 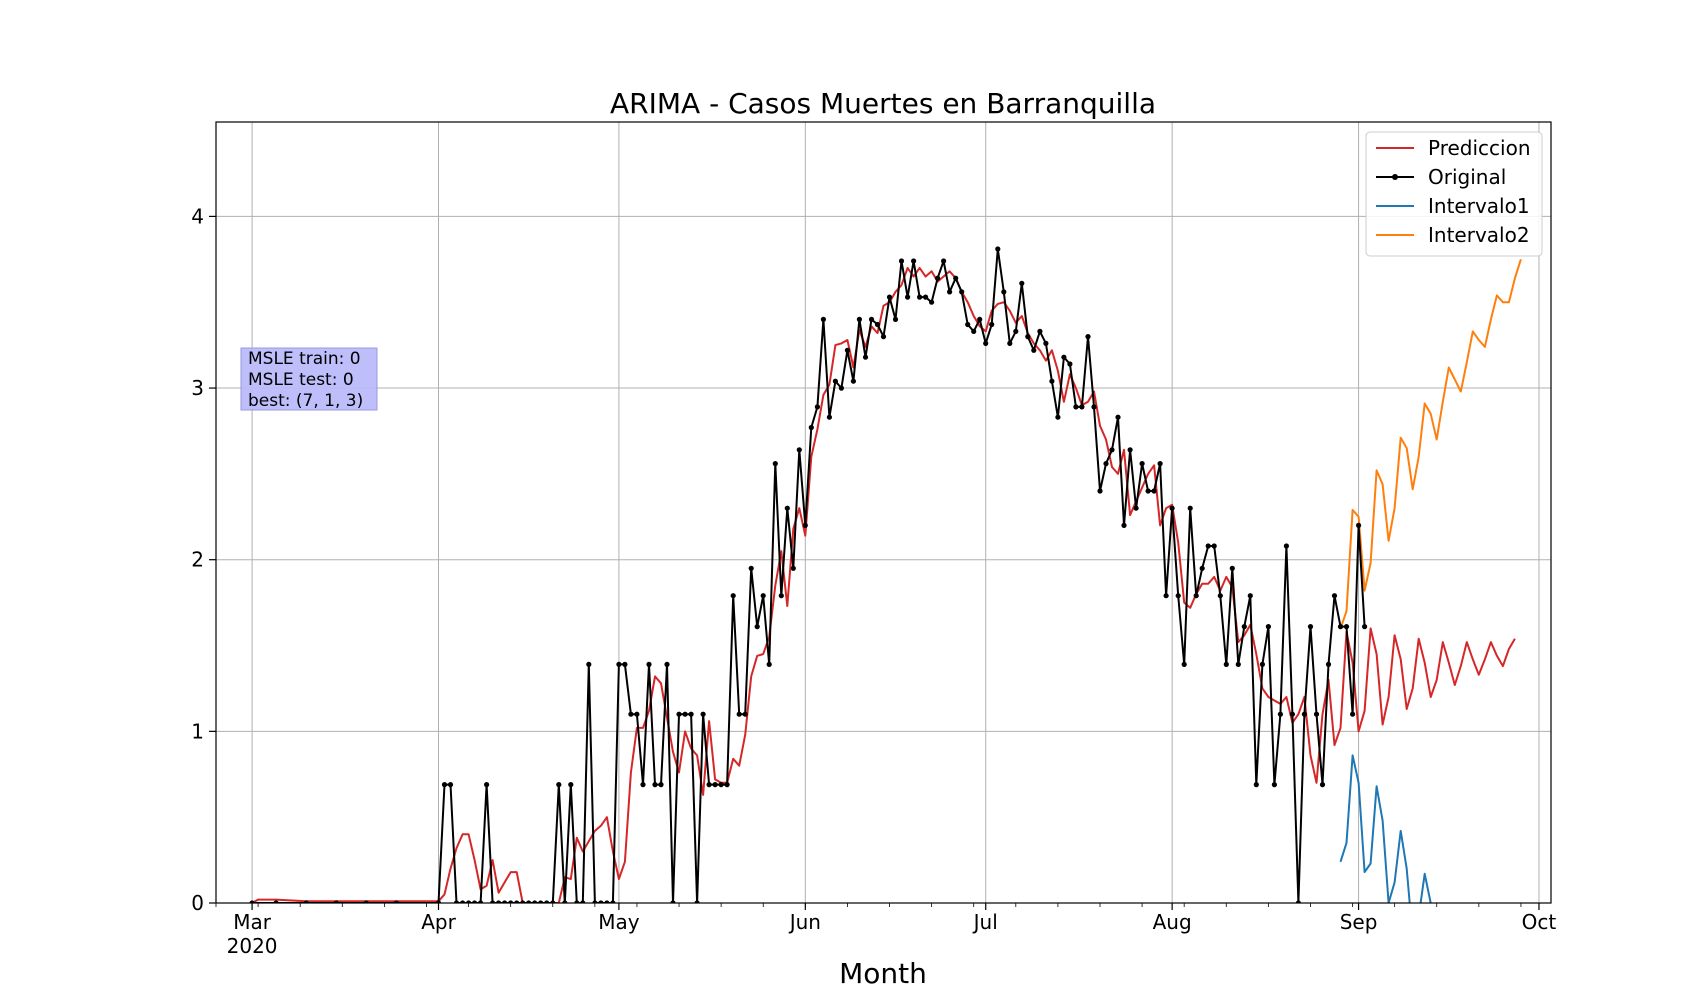 I want to click on annotation-line-msle-train: MSLE train: 0, so click(x=304, y=359).